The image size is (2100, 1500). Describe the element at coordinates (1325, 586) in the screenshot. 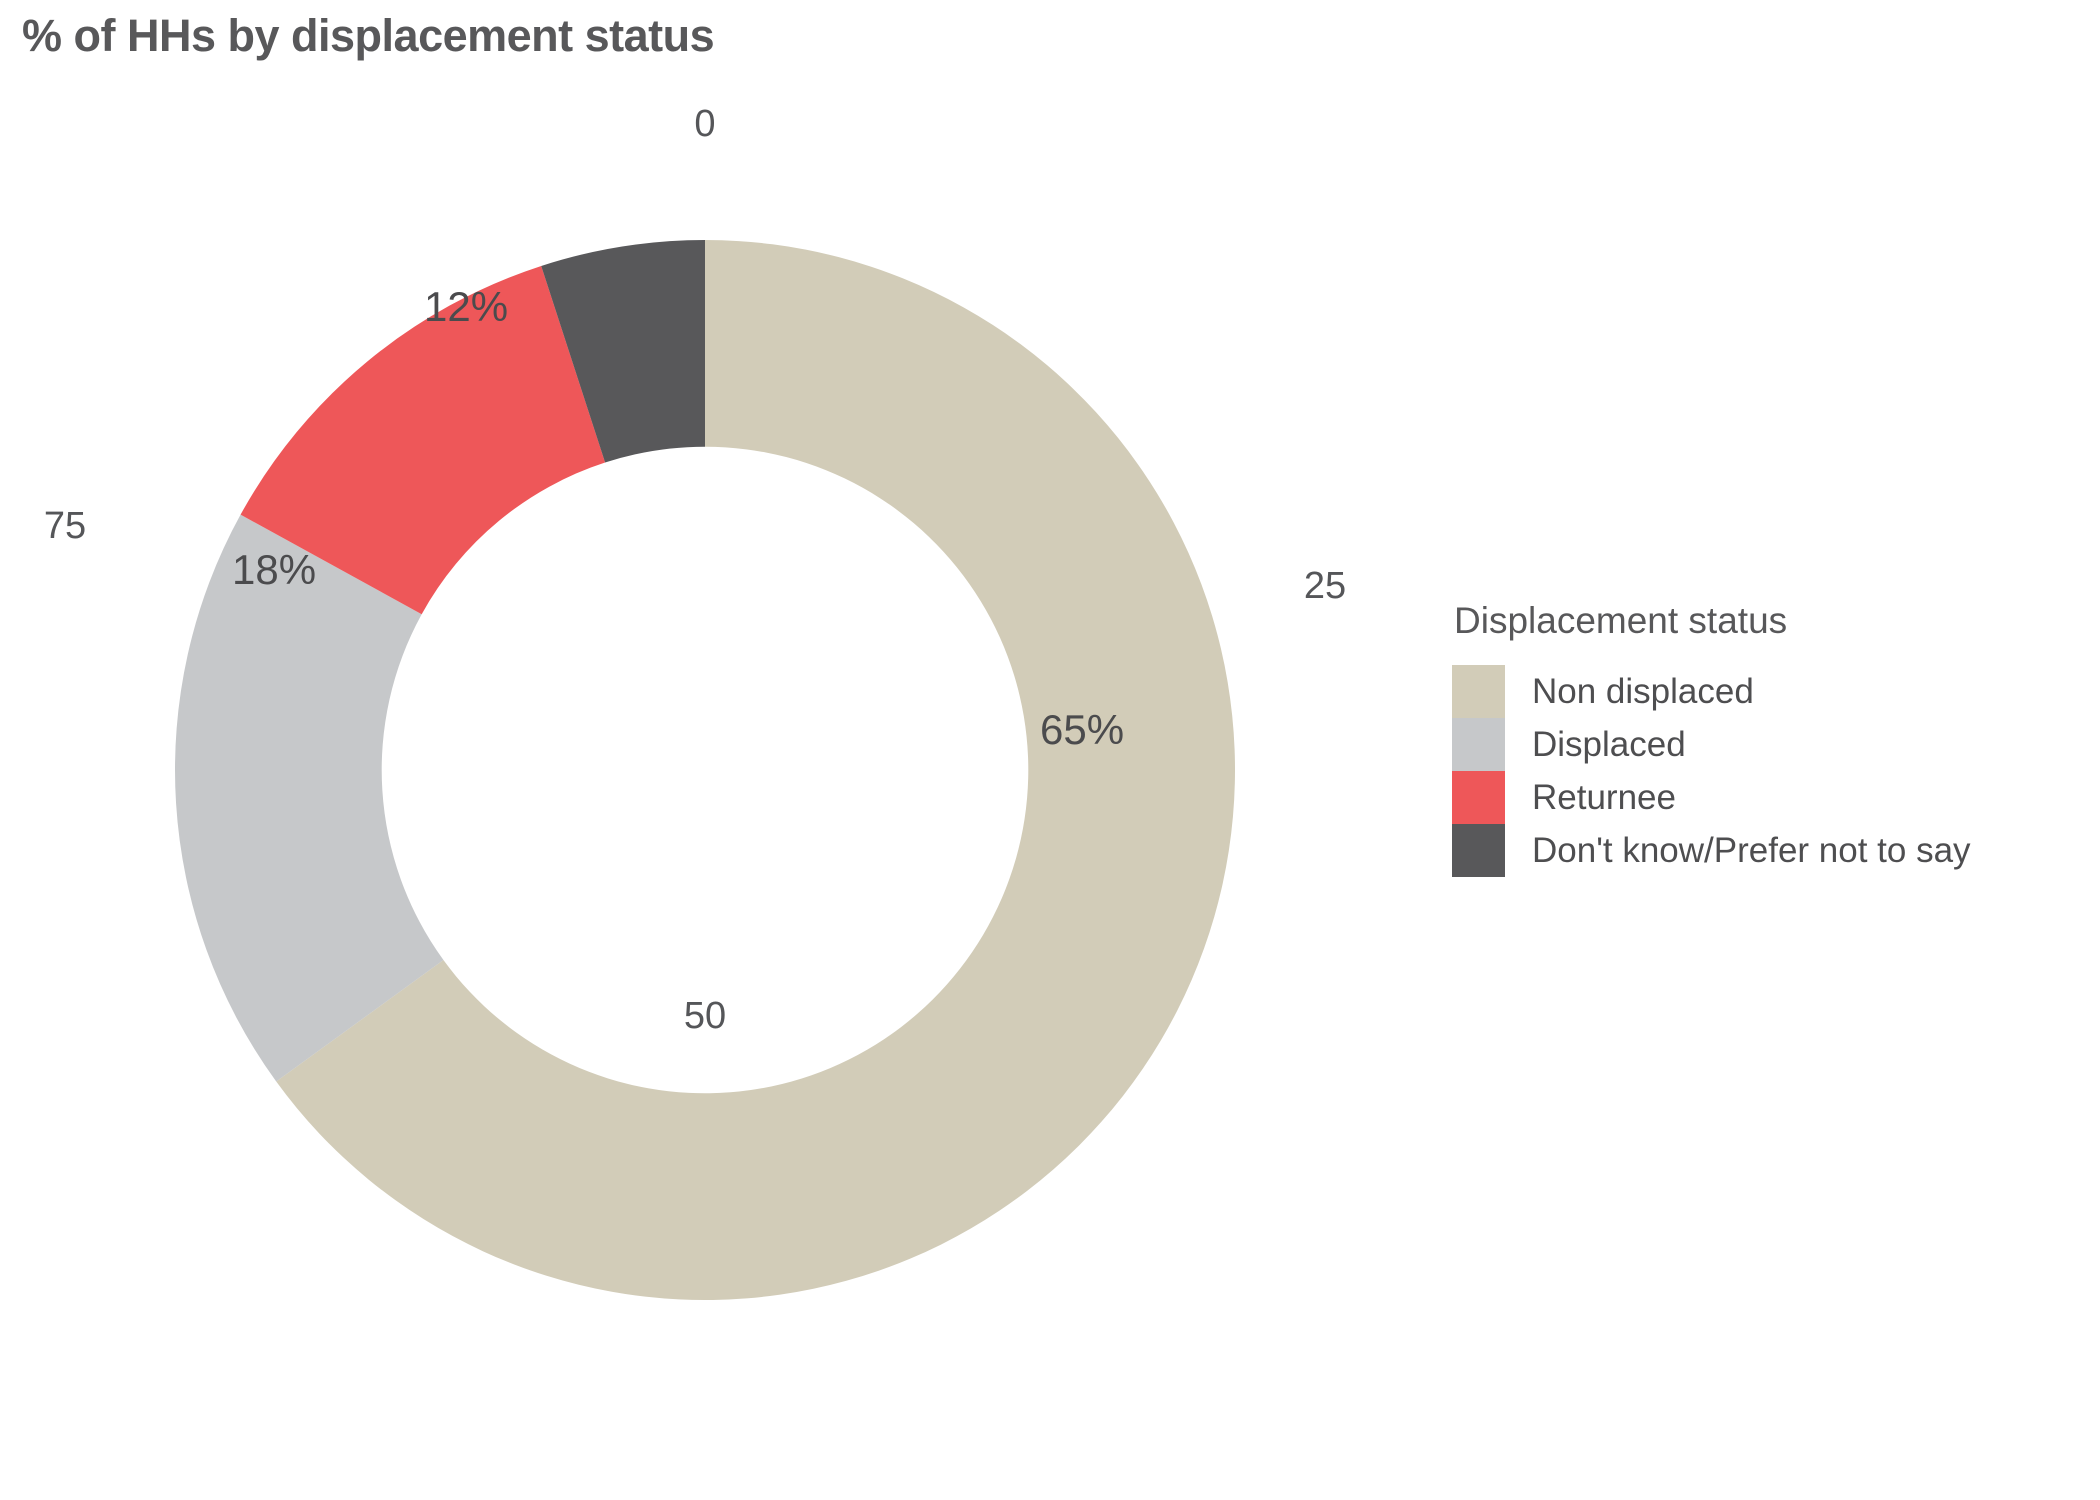

I see `axis-tick-25: 25` at that location.